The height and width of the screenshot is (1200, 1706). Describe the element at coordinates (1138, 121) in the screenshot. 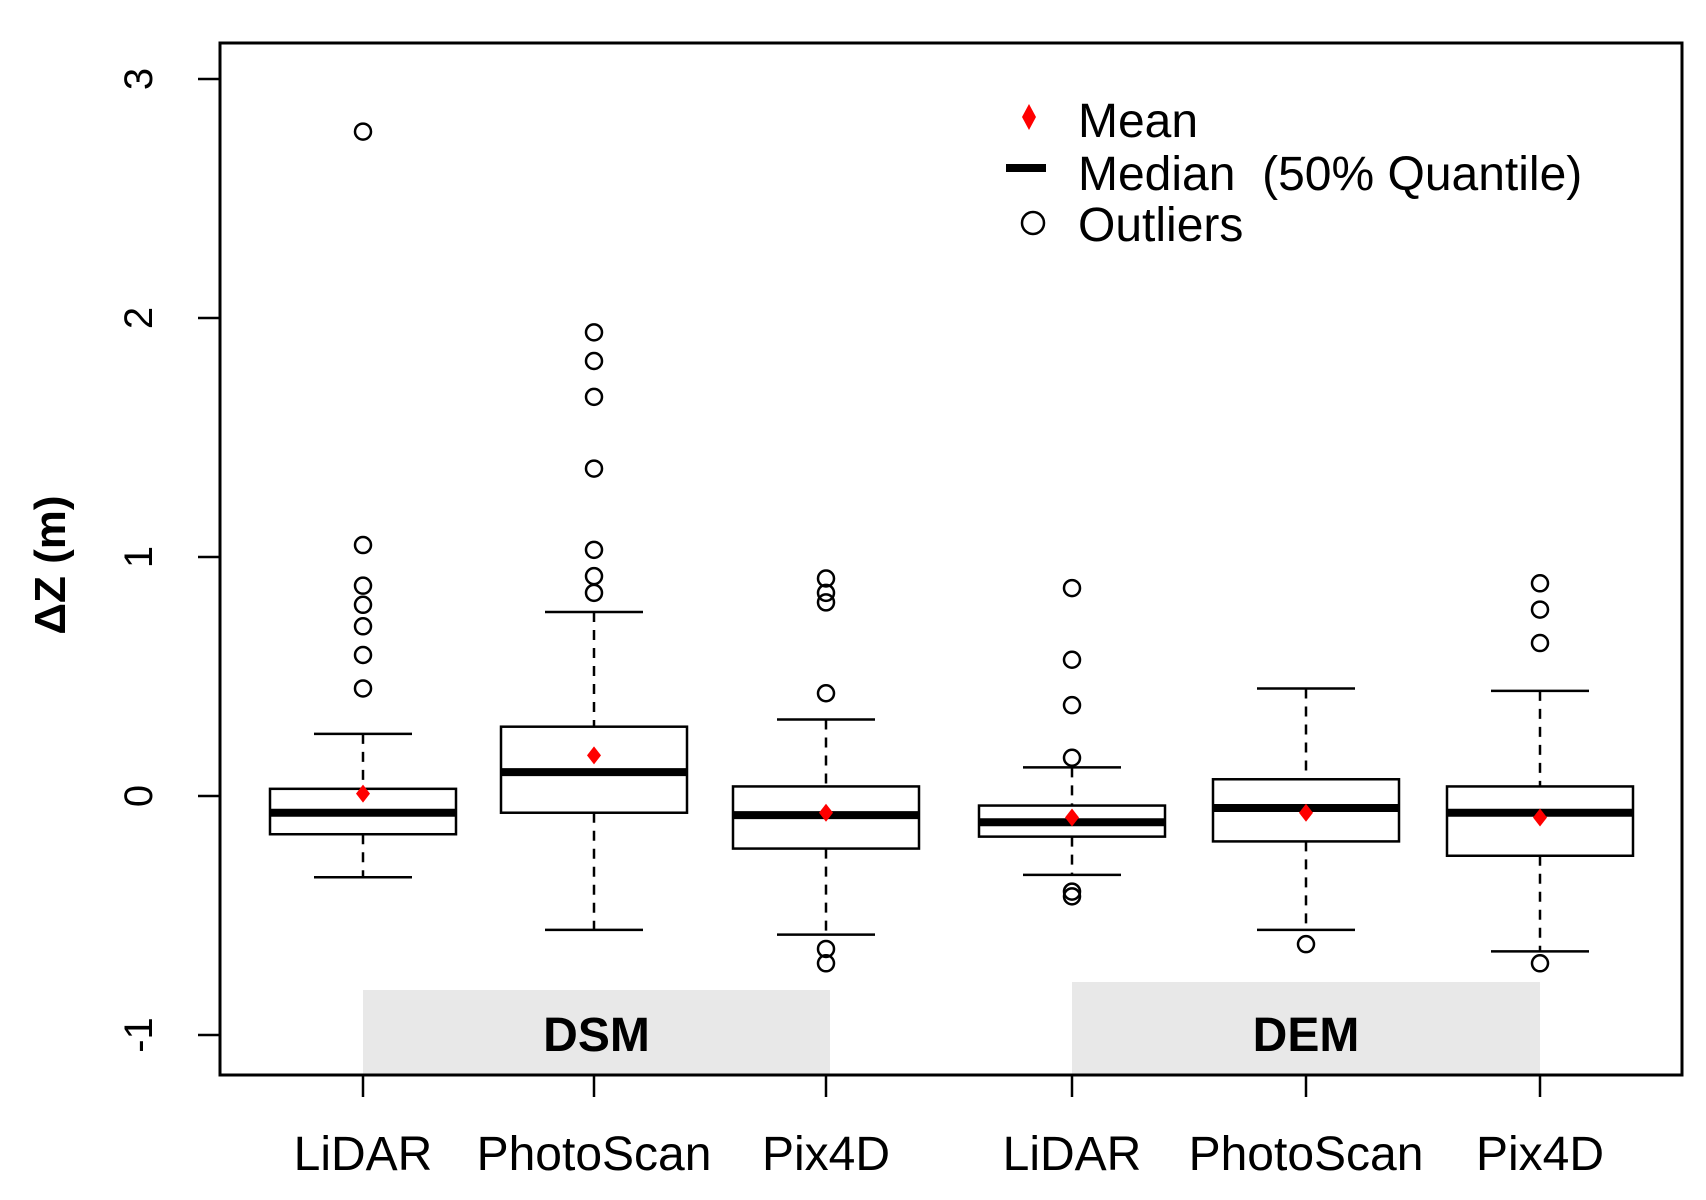

I see `legend-mean-label: Mean` at that location.